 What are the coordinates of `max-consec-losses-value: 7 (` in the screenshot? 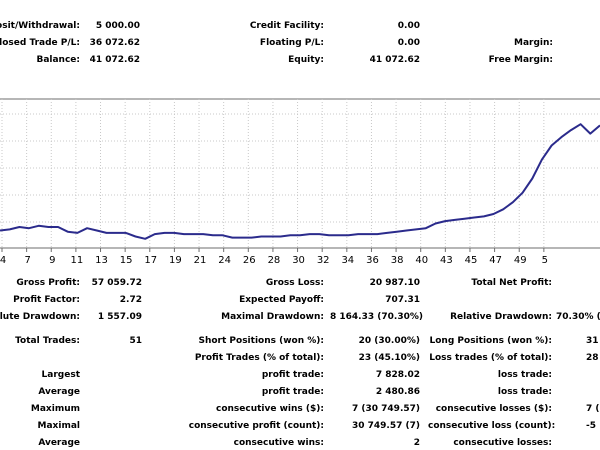 It's located at (593, 409).